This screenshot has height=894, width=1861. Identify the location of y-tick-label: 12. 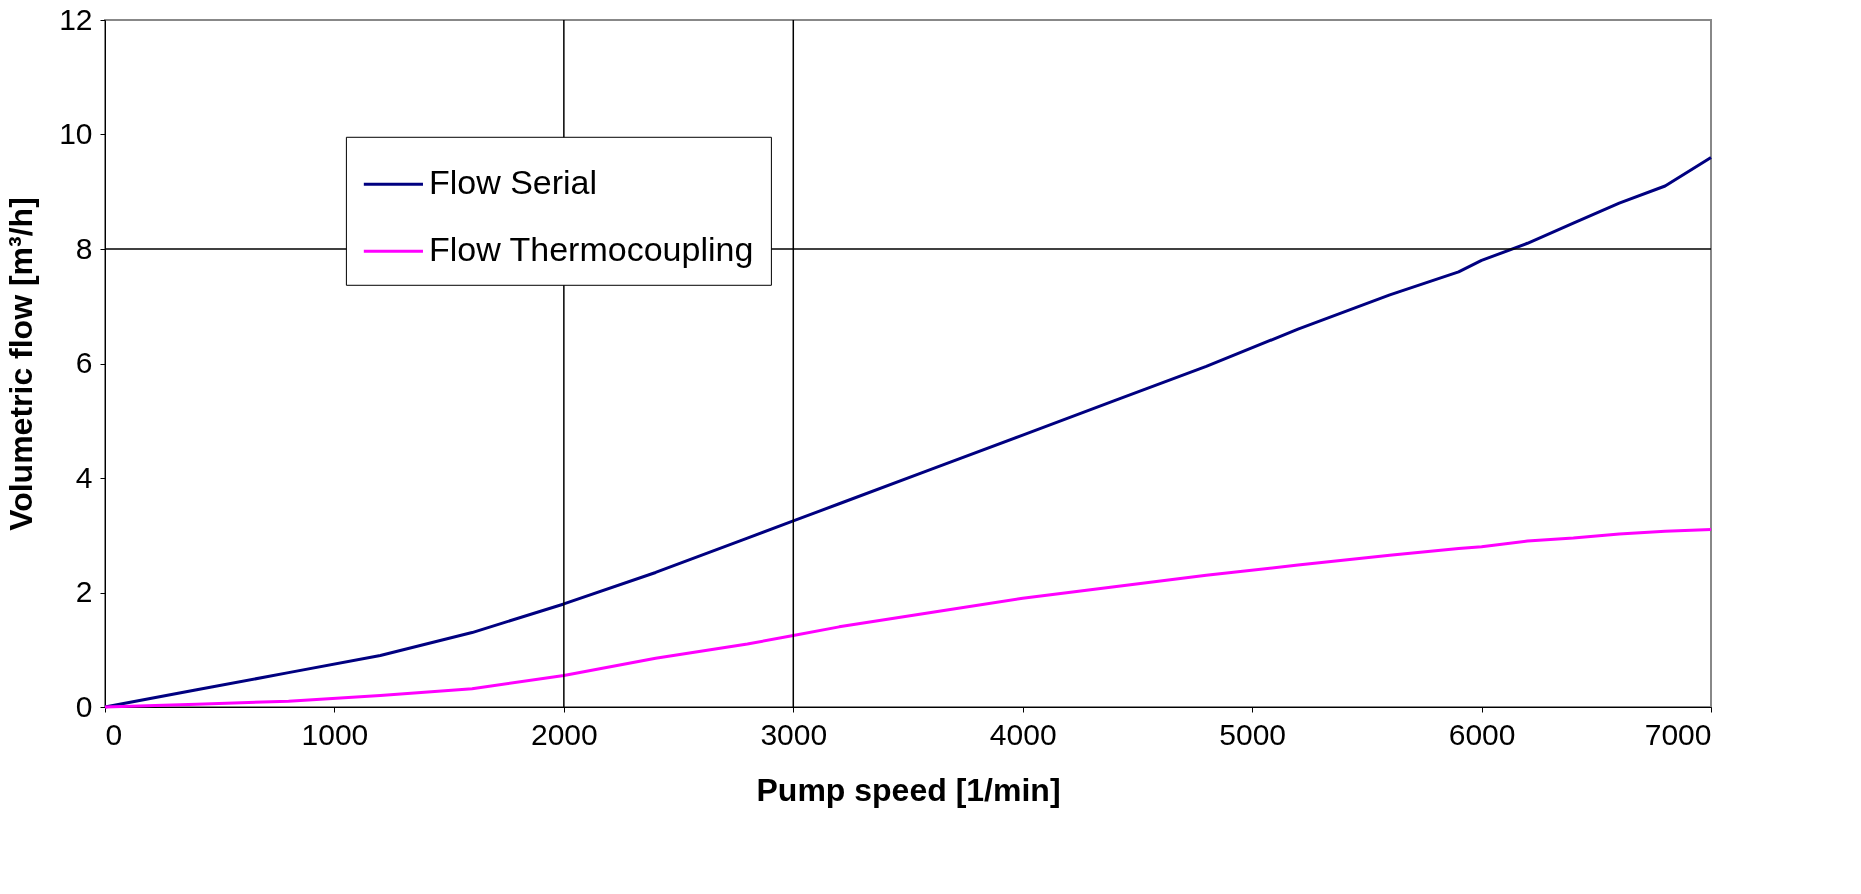
(76, 19).